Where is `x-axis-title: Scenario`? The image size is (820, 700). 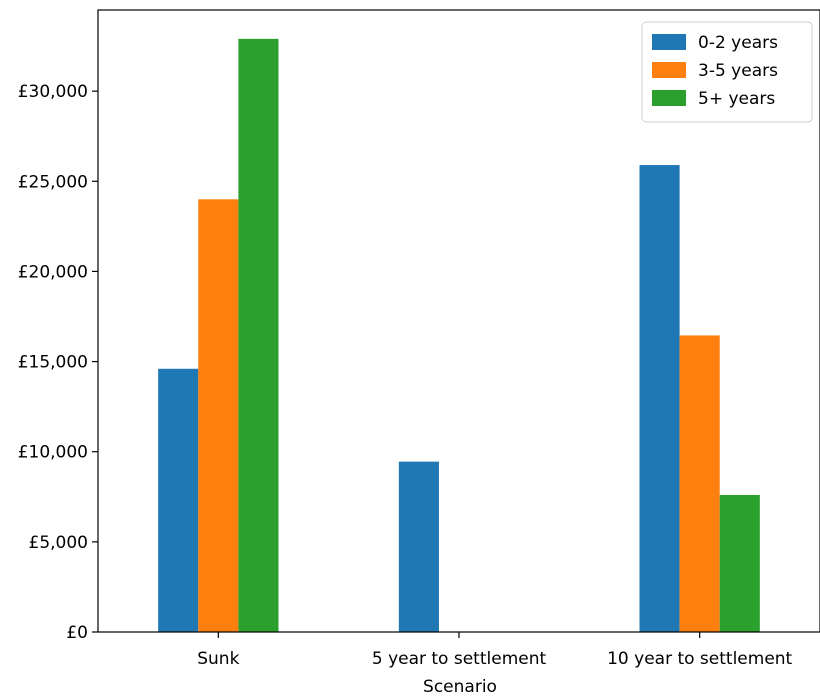 x-axis-title: Scenario is located at coordinates (460, 687).